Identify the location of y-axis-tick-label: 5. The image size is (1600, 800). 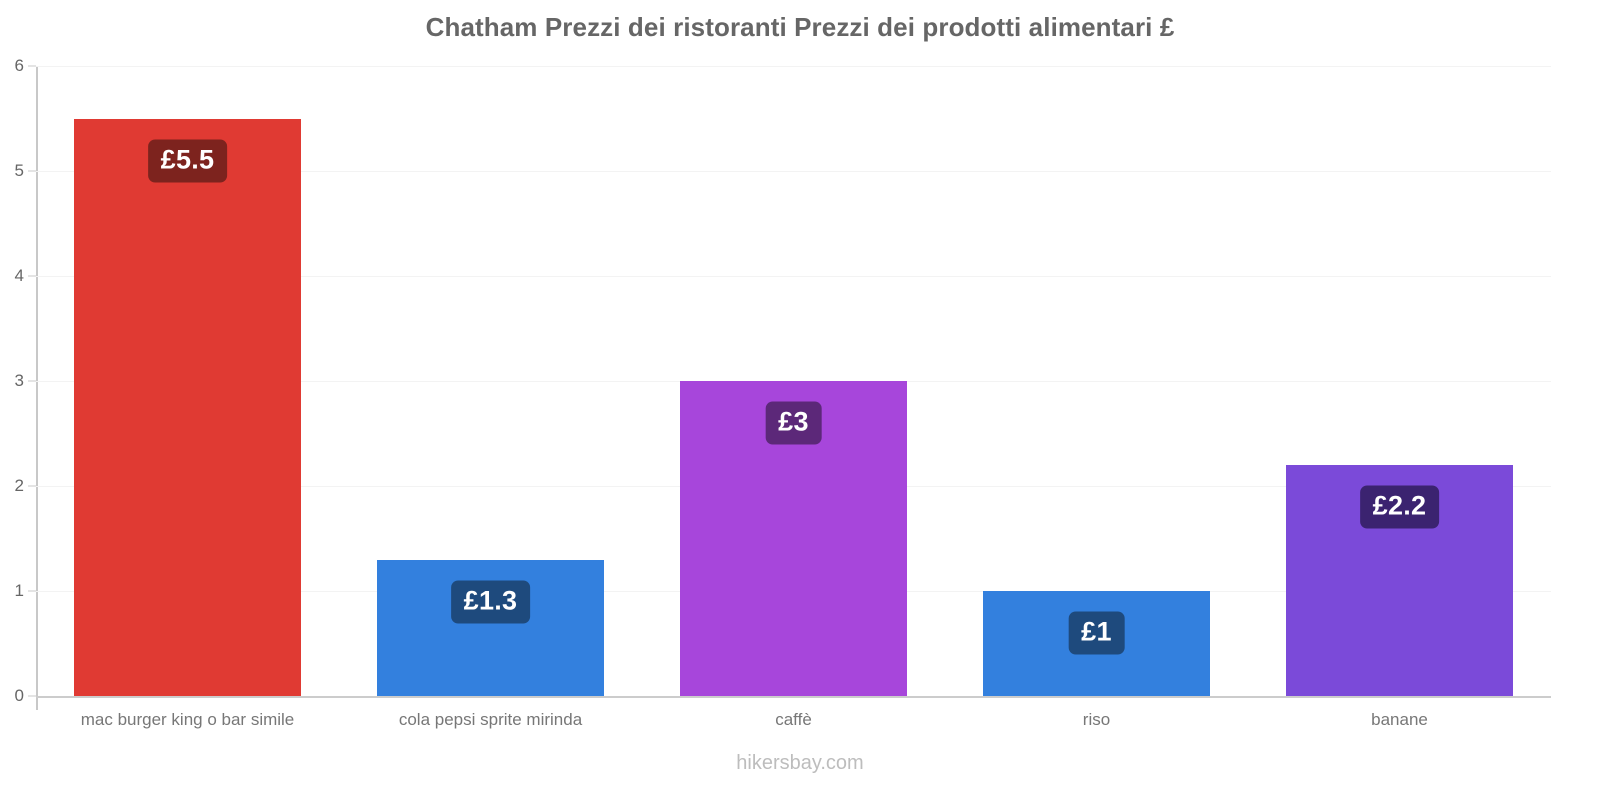
(19, 170).